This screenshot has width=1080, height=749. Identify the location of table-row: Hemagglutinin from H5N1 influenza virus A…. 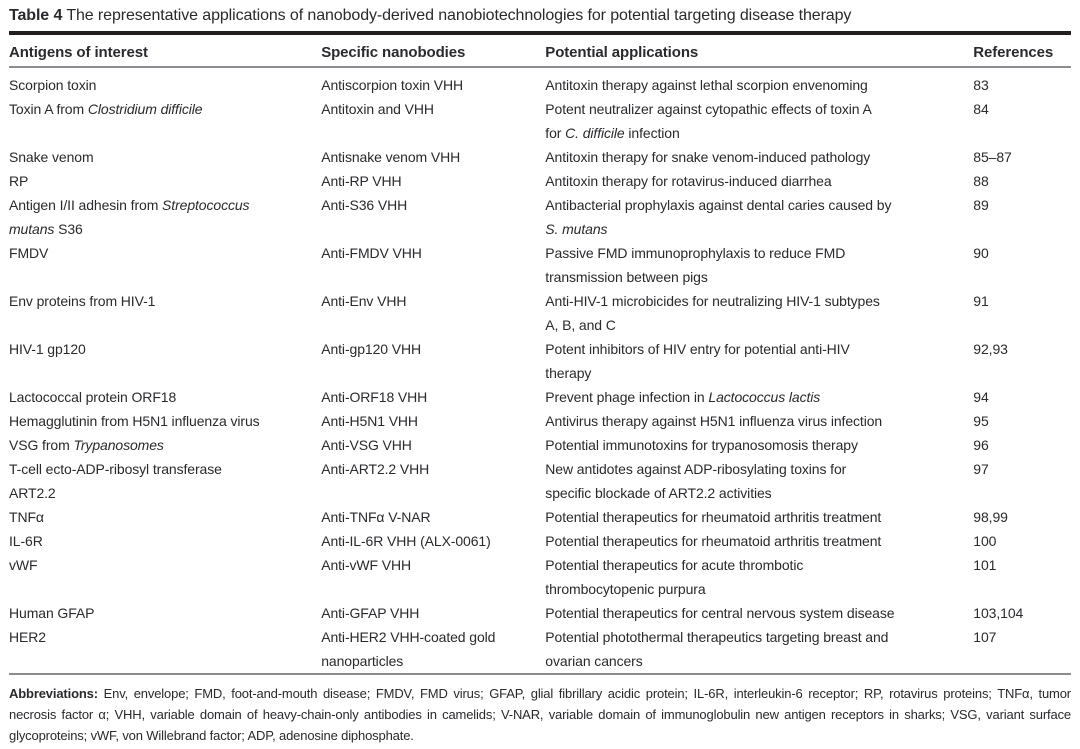
(540, 421).